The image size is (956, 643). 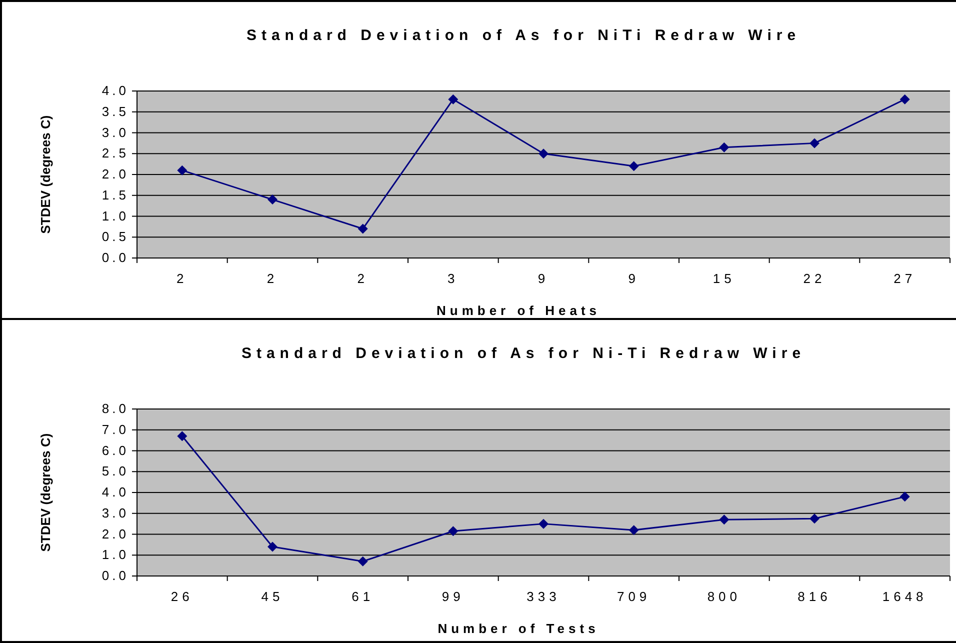 What do you see at coordinates (518, 310) in the screenshot?
I see `x-axis-title: Number of Heats` at bounding box center [518, 310].